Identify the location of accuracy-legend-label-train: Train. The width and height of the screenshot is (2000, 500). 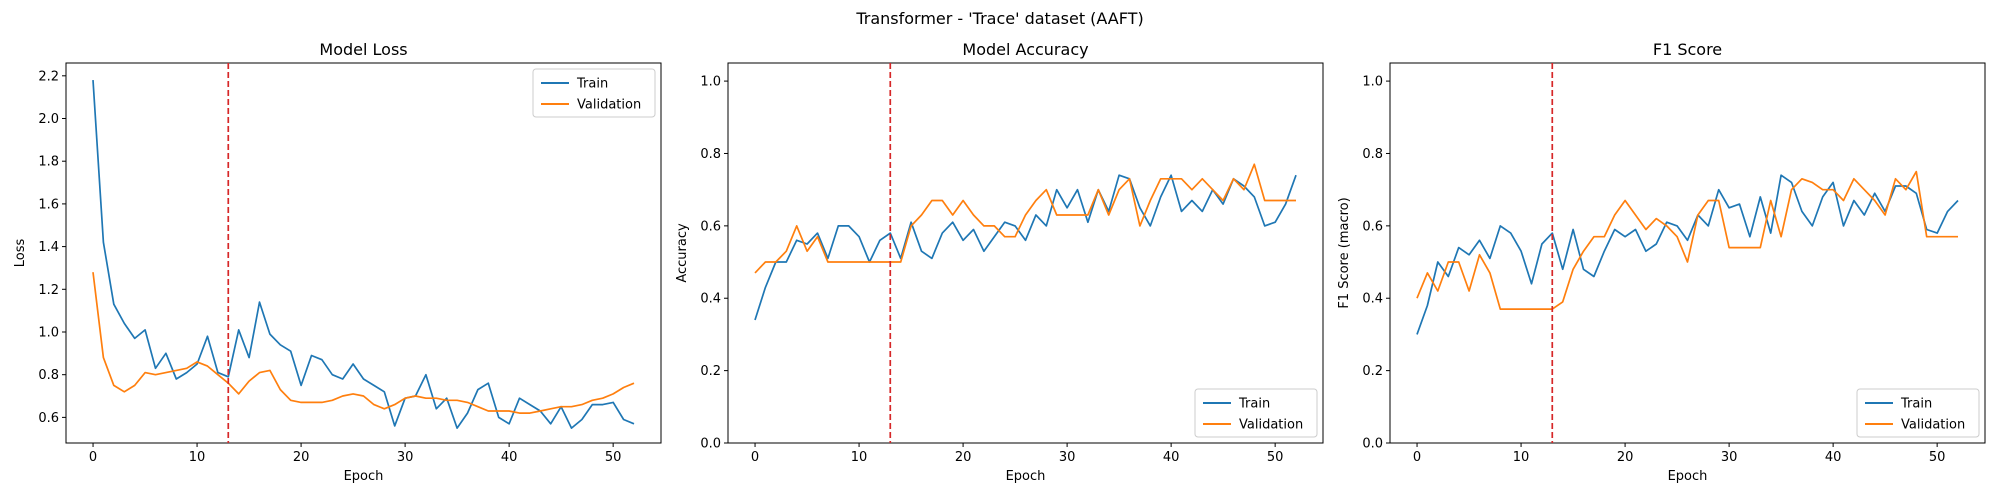
(1254, 404).